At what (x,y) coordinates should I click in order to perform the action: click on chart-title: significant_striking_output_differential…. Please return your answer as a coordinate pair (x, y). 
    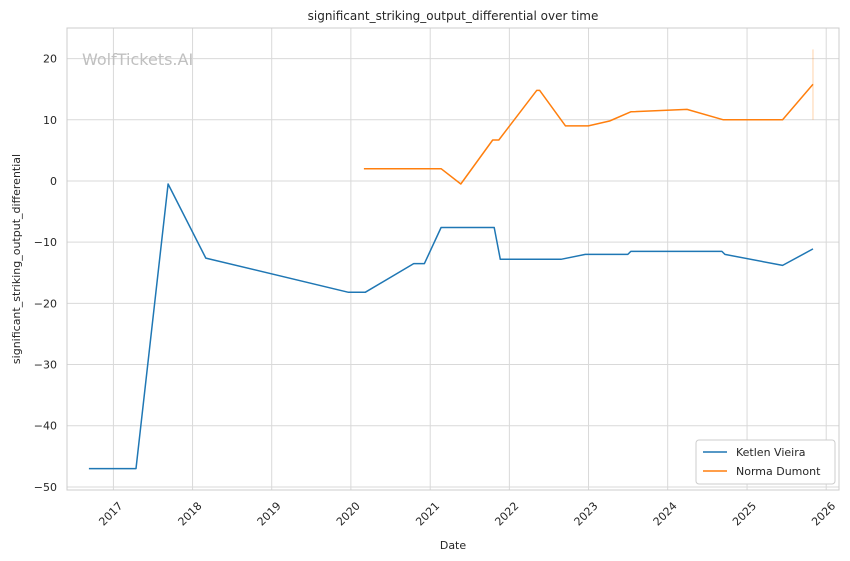
    Looking at the image, I should click on (453, 16).